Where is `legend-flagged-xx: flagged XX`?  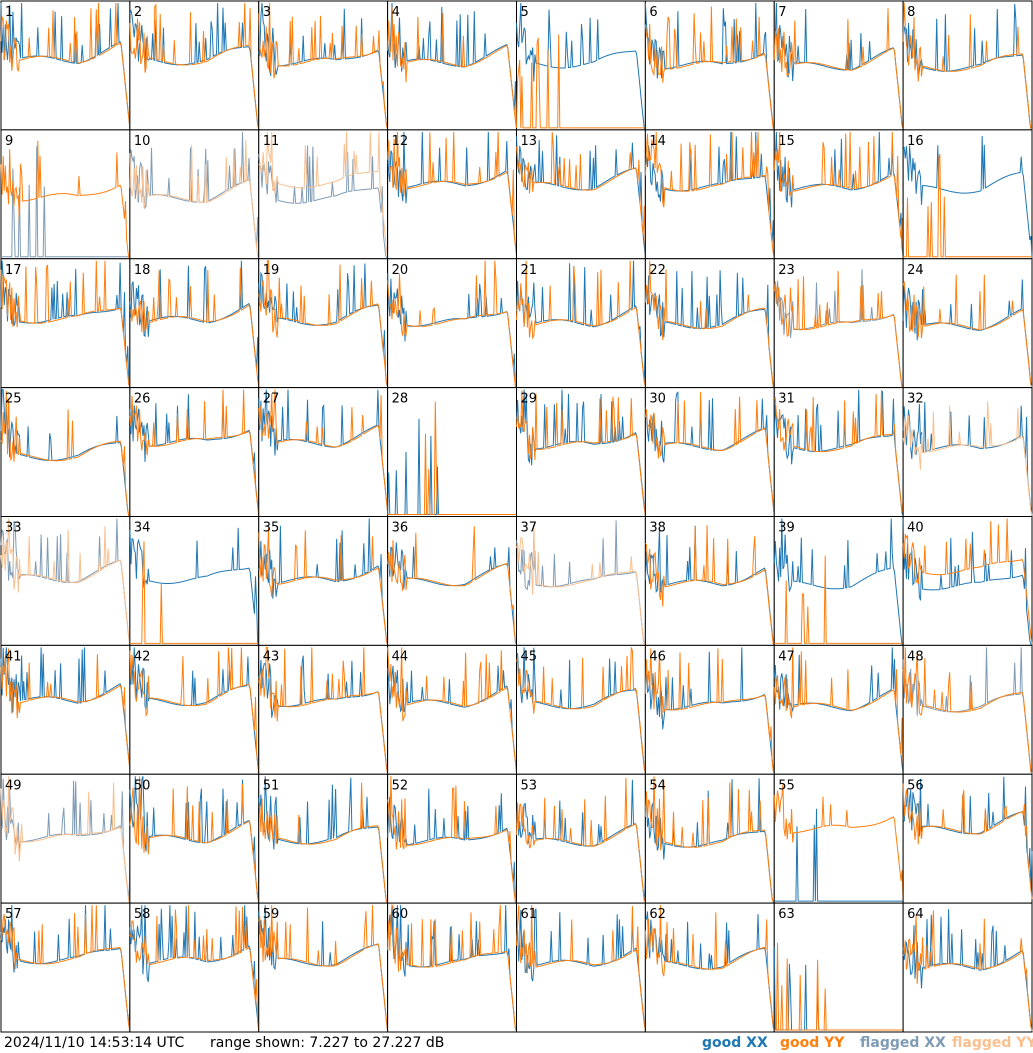
legend-flagged-xx: flagged XX is located at coordinates (903, 1043).